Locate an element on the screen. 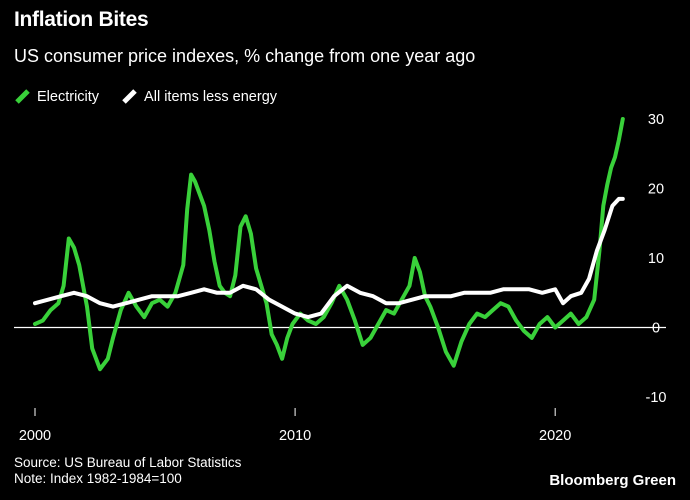 The height and width of the screenshot is (500, 690). brand-logo: Bloomberg Green is located at coordinates (612, 480).